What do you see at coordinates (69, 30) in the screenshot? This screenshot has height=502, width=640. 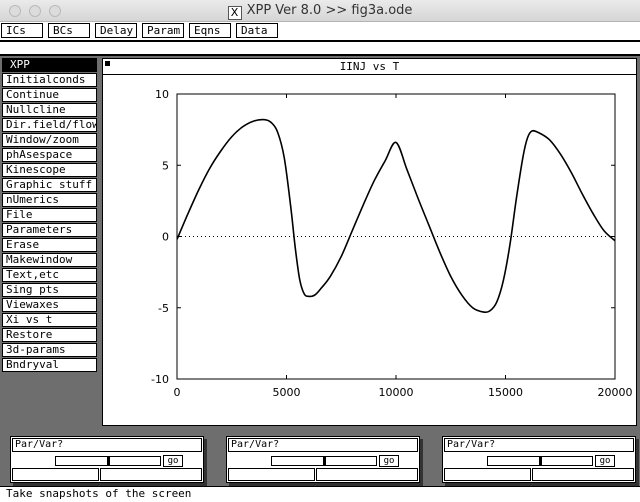 I see `bcs-button: BCs` at bounding box center [69, 30].